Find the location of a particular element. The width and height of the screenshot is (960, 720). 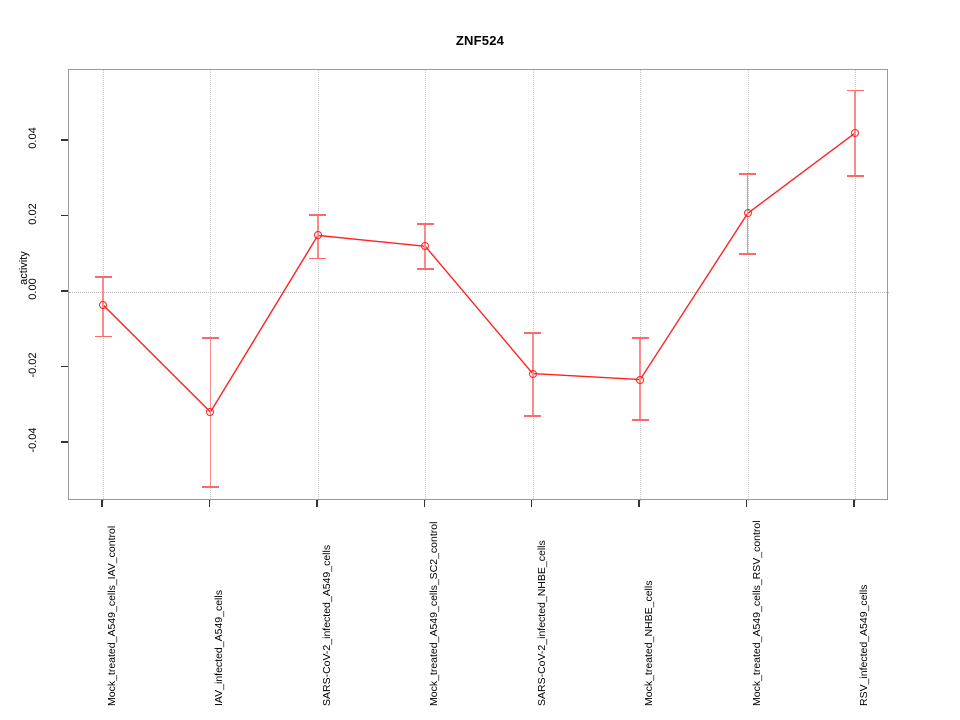

y-tick-label: 0.04 is located at coordinates (33, 138).